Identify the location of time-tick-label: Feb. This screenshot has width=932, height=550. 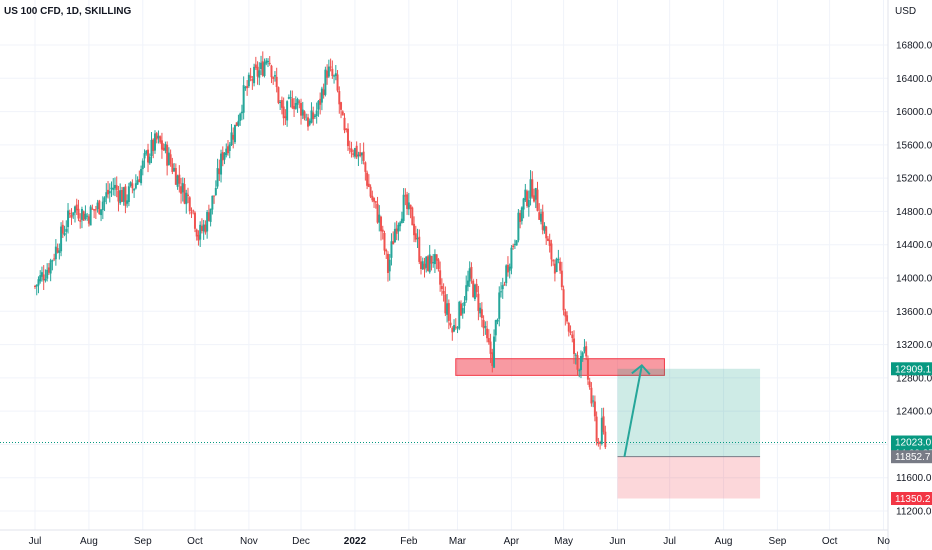
(409, 541).